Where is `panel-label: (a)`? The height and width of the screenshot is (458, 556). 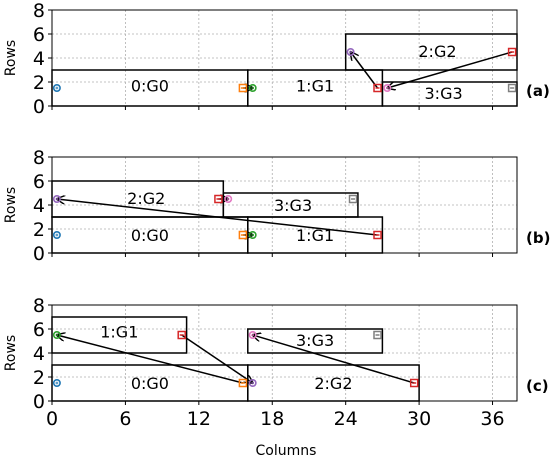 panel-label: (a) is located at coordinates (538, 91).